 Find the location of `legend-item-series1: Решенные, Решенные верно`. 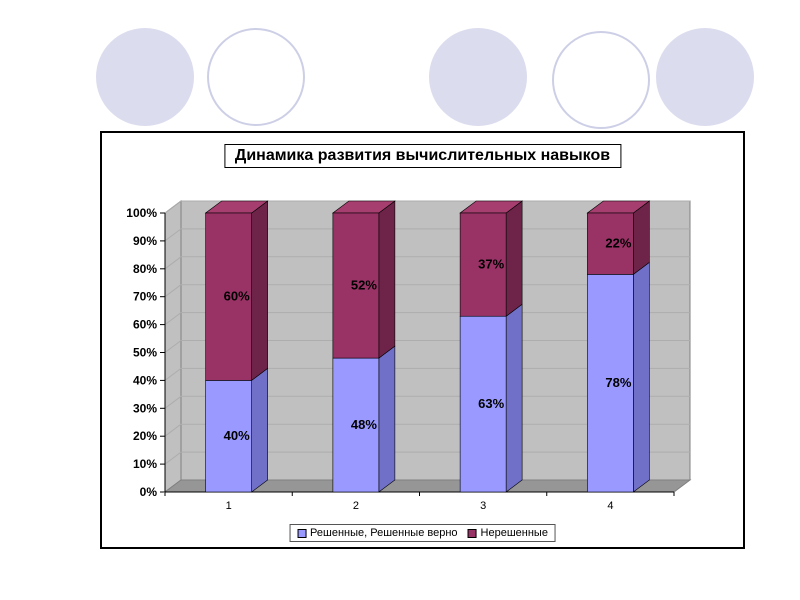

legend-item-series1: Решенные, Решенные верно is located at coordinates (377, 533).